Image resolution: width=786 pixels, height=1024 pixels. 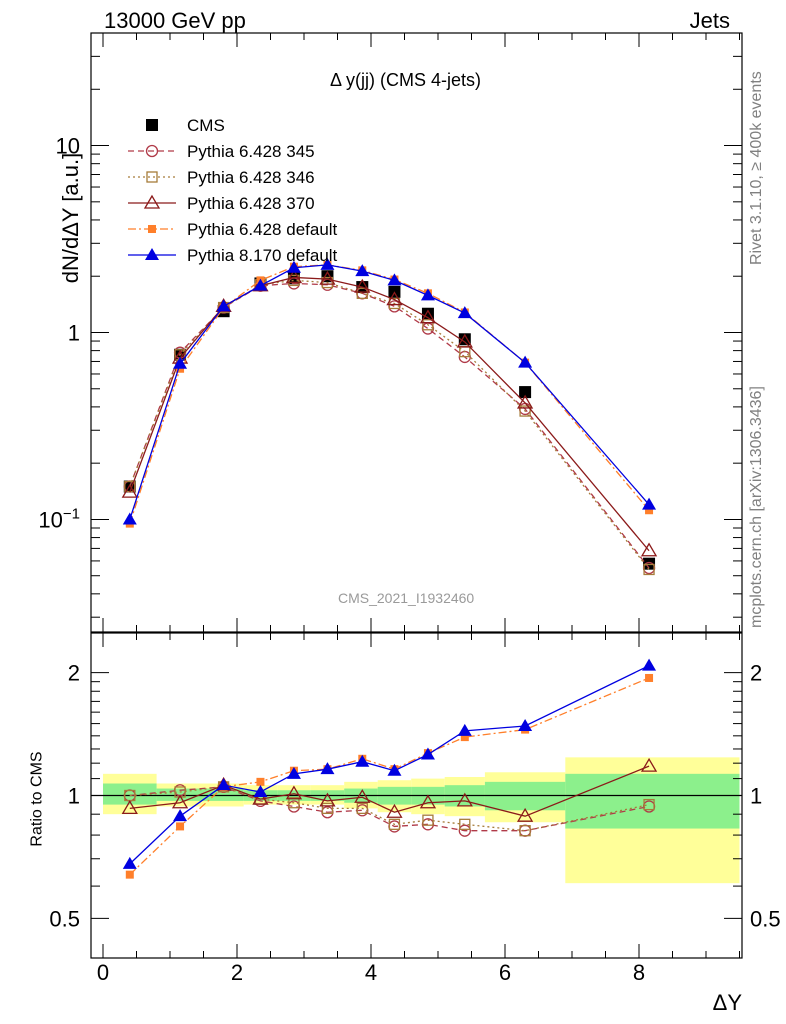 What do you see at coordinates (406, 80) in the screenshot?
I see `plot-title: Δ y(jj) (CMS 4-jets)` at bounding box center [406, 80].